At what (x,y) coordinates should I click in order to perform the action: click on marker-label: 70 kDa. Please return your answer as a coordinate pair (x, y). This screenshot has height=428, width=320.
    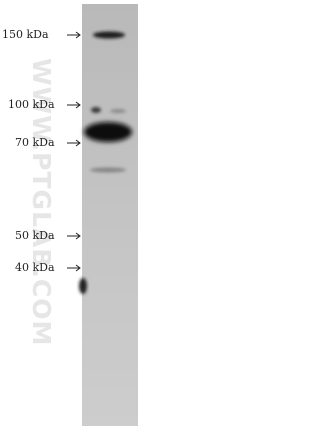
    Looking at the image, I should click on (35, 142).